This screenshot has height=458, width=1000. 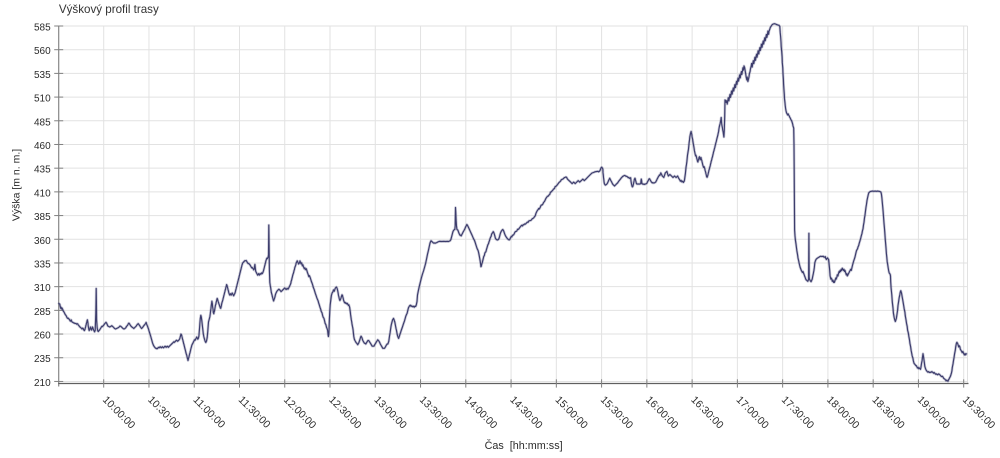 What do you see at coordinates (42, 383) in the screenshot?
I see `svg-text: 210` at bounding box center [42, 383].